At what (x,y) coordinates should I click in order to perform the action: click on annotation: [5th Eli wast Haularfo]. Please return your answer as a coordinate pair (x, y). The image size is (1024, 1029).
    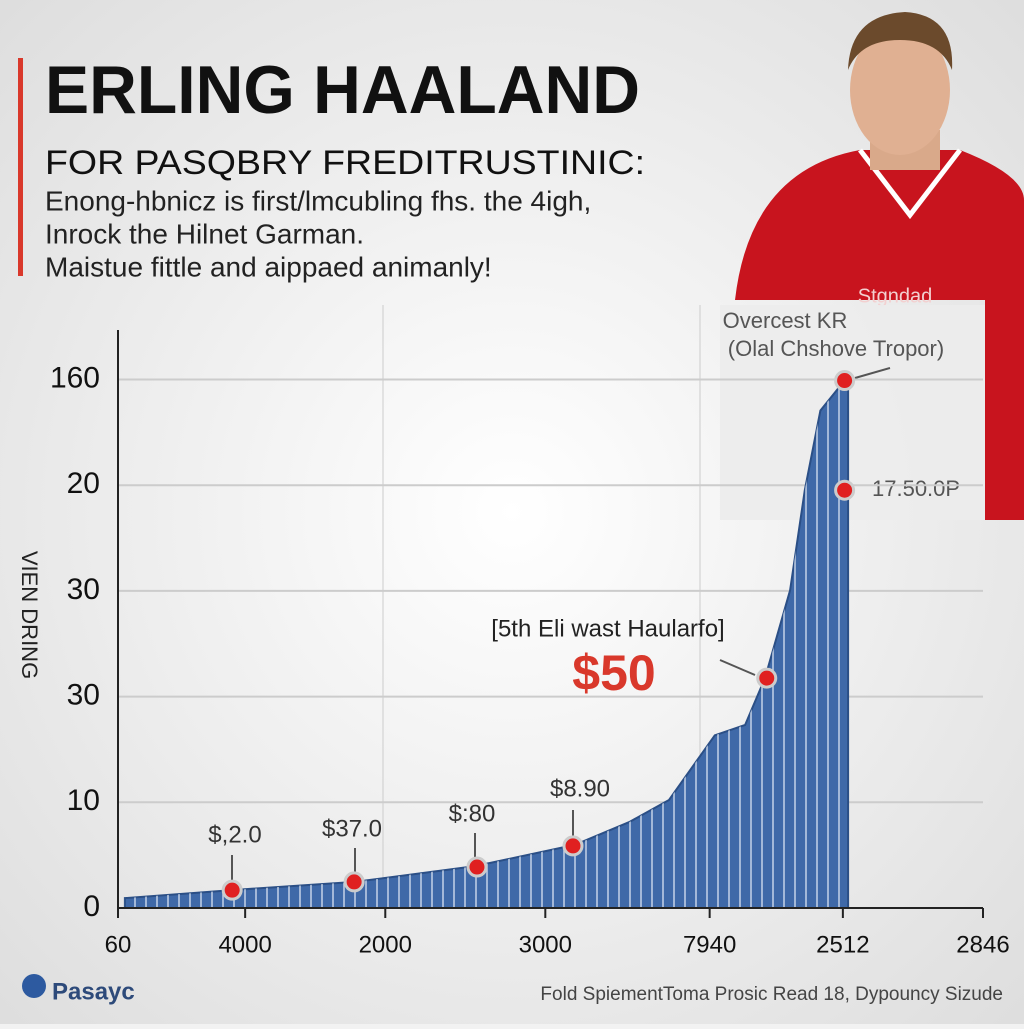
    Looking at the image, I should click on (607, 628).